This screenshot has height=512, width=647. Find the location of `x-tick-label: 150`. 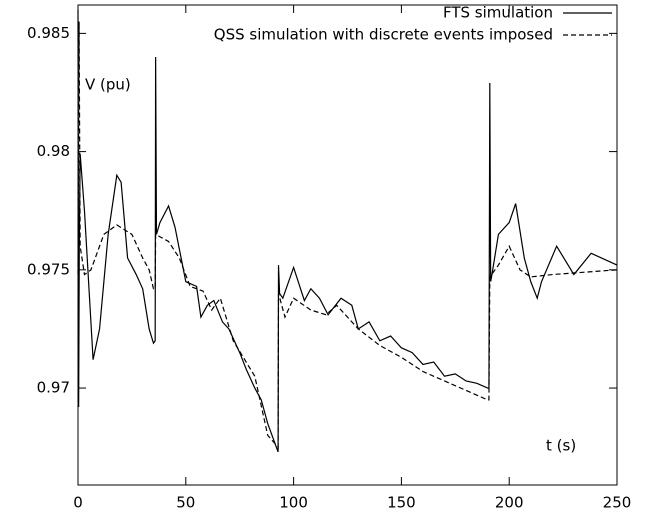

x-tick-label: 150 is located at coordinates (401, 503).